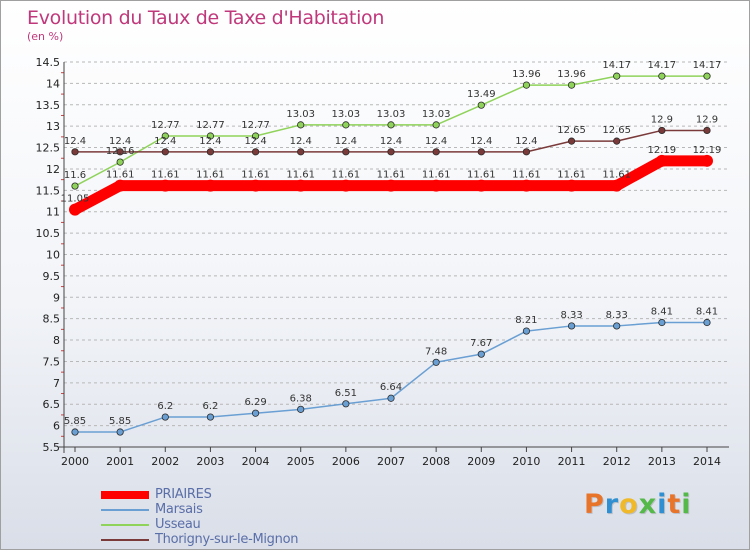 Image resolution: width=750 pixels, height=550 pixels. What do you see at coordinates (75, 199) in the screenshot?
I see `data-label: 11.05` at bounding box center [75, 199].